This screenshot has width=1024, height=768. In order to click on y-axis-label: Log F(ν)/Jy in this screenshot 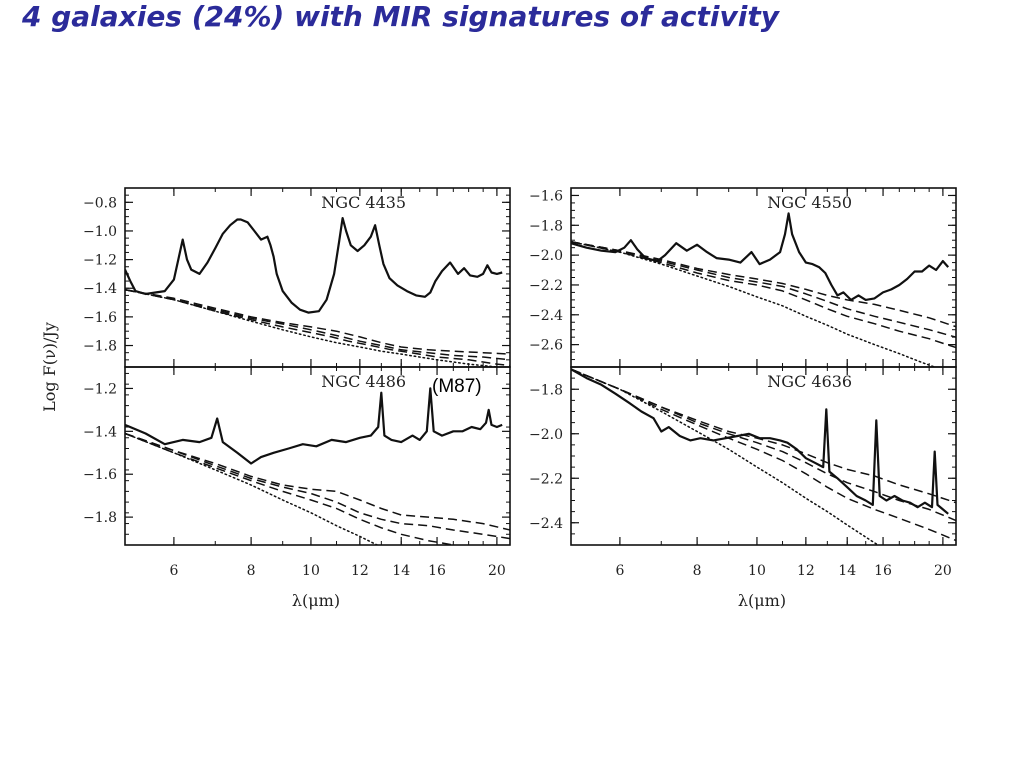, I will do `click(49, 367)`.